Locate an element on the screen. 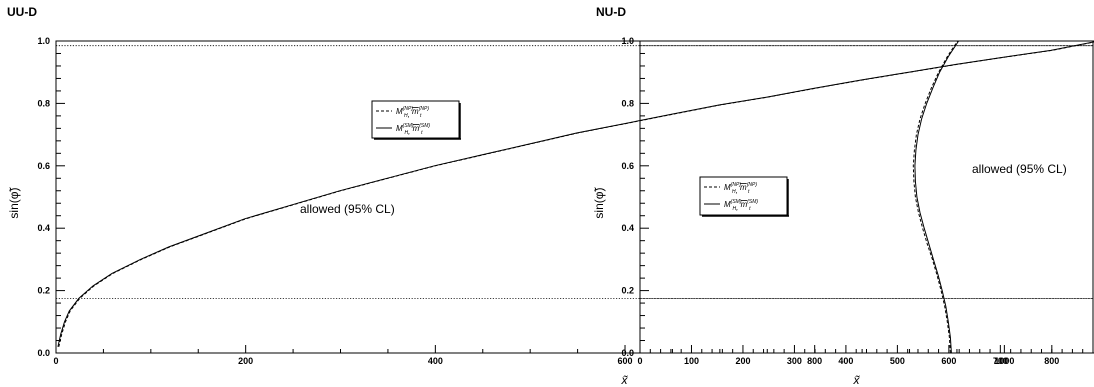 The height and width of the screenshot is (387, 1094). chart-title: NU-D is located at coordinates (611, 12).